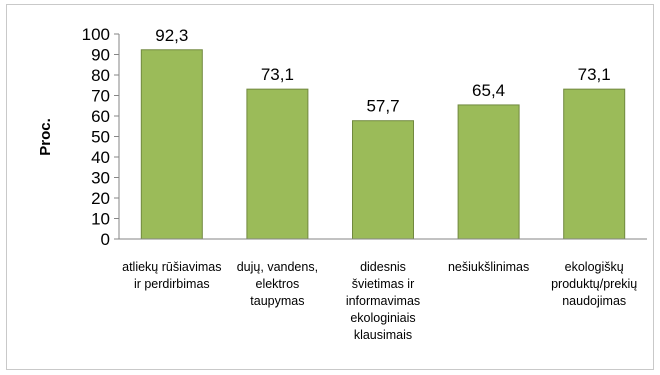  What do you see at coordinates (171, 35) in the screenshot?
I see `data-label: 92,3` at bounding box center [171, 35].